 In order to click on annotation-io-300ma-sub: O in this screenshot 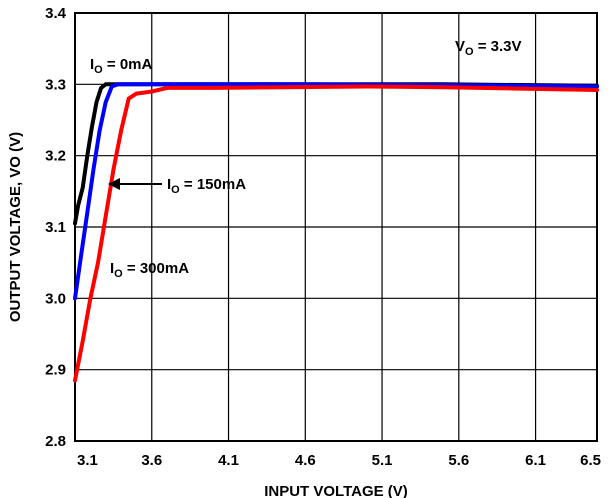, I will do `click(118, 274)`.